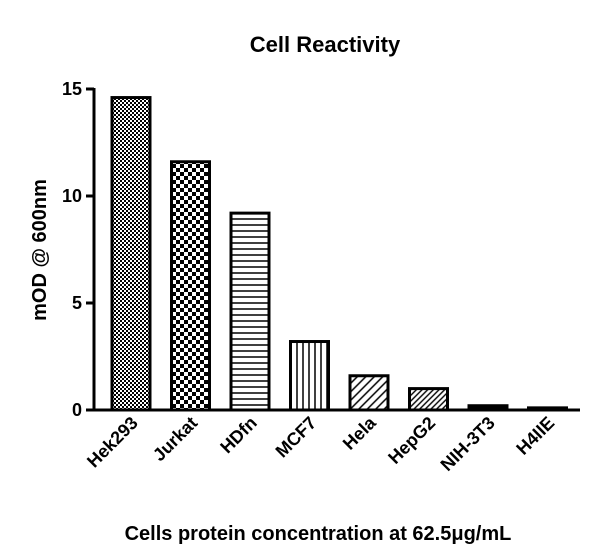  Describe the element at coordinates (72, 89) in the screenshot. I see `y-tick-label: 15` at that location.